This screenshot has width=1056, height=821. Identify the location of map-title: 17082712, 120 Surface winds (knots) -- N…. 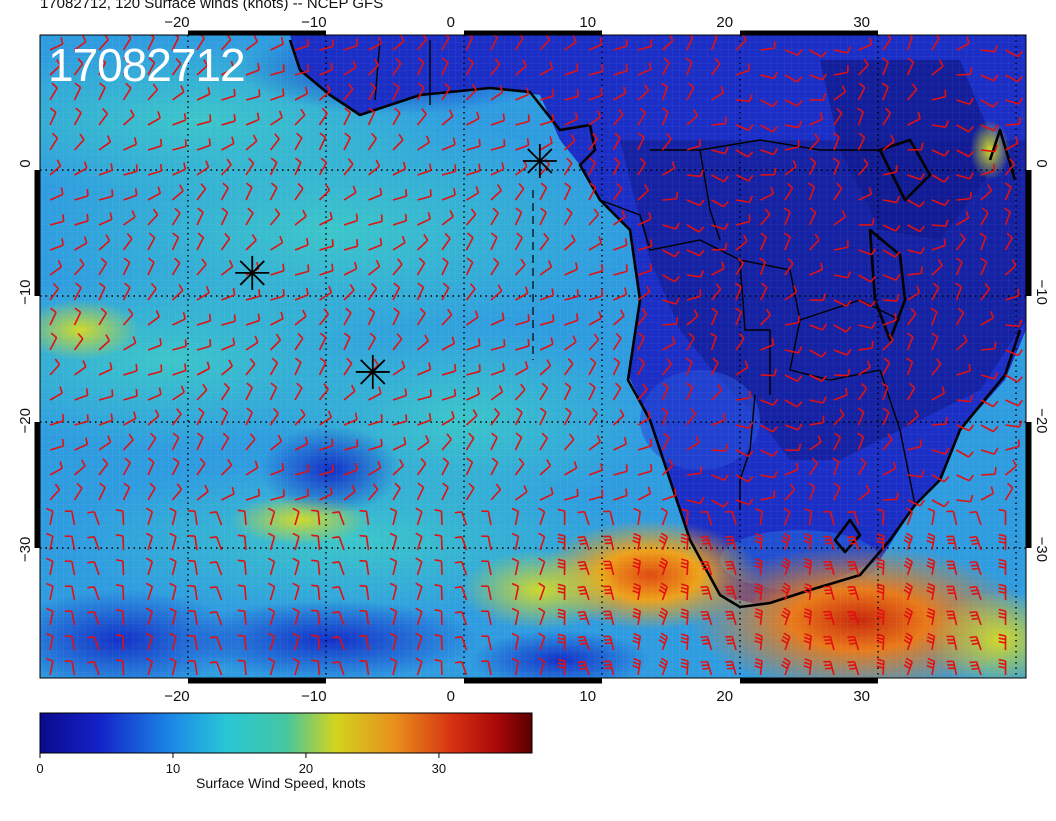
(211, 6).